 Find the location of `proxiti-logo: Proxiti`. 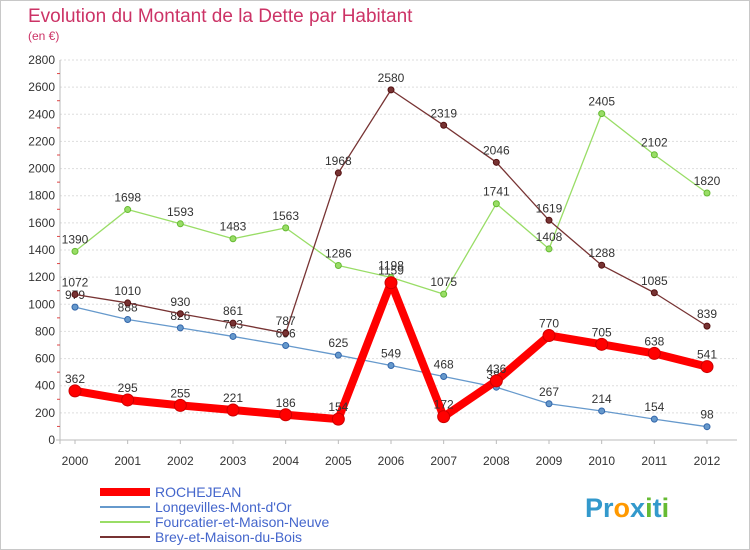

proxiti-logo: Proxiti is located at coordinates (627, 508).